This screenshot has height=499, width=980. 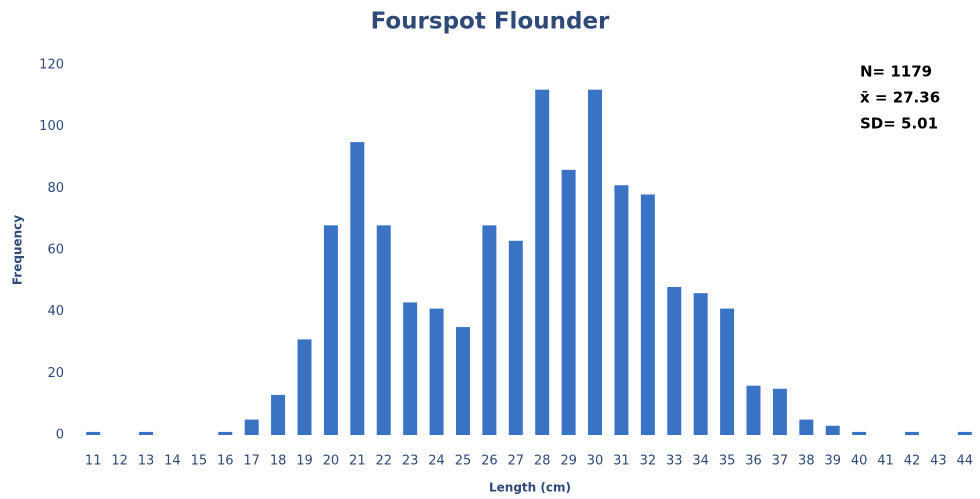 What do you see at coordinates (55, 188) in the screenshot?
I see `y-tick-label: 80` at bounding box center [55, 188].